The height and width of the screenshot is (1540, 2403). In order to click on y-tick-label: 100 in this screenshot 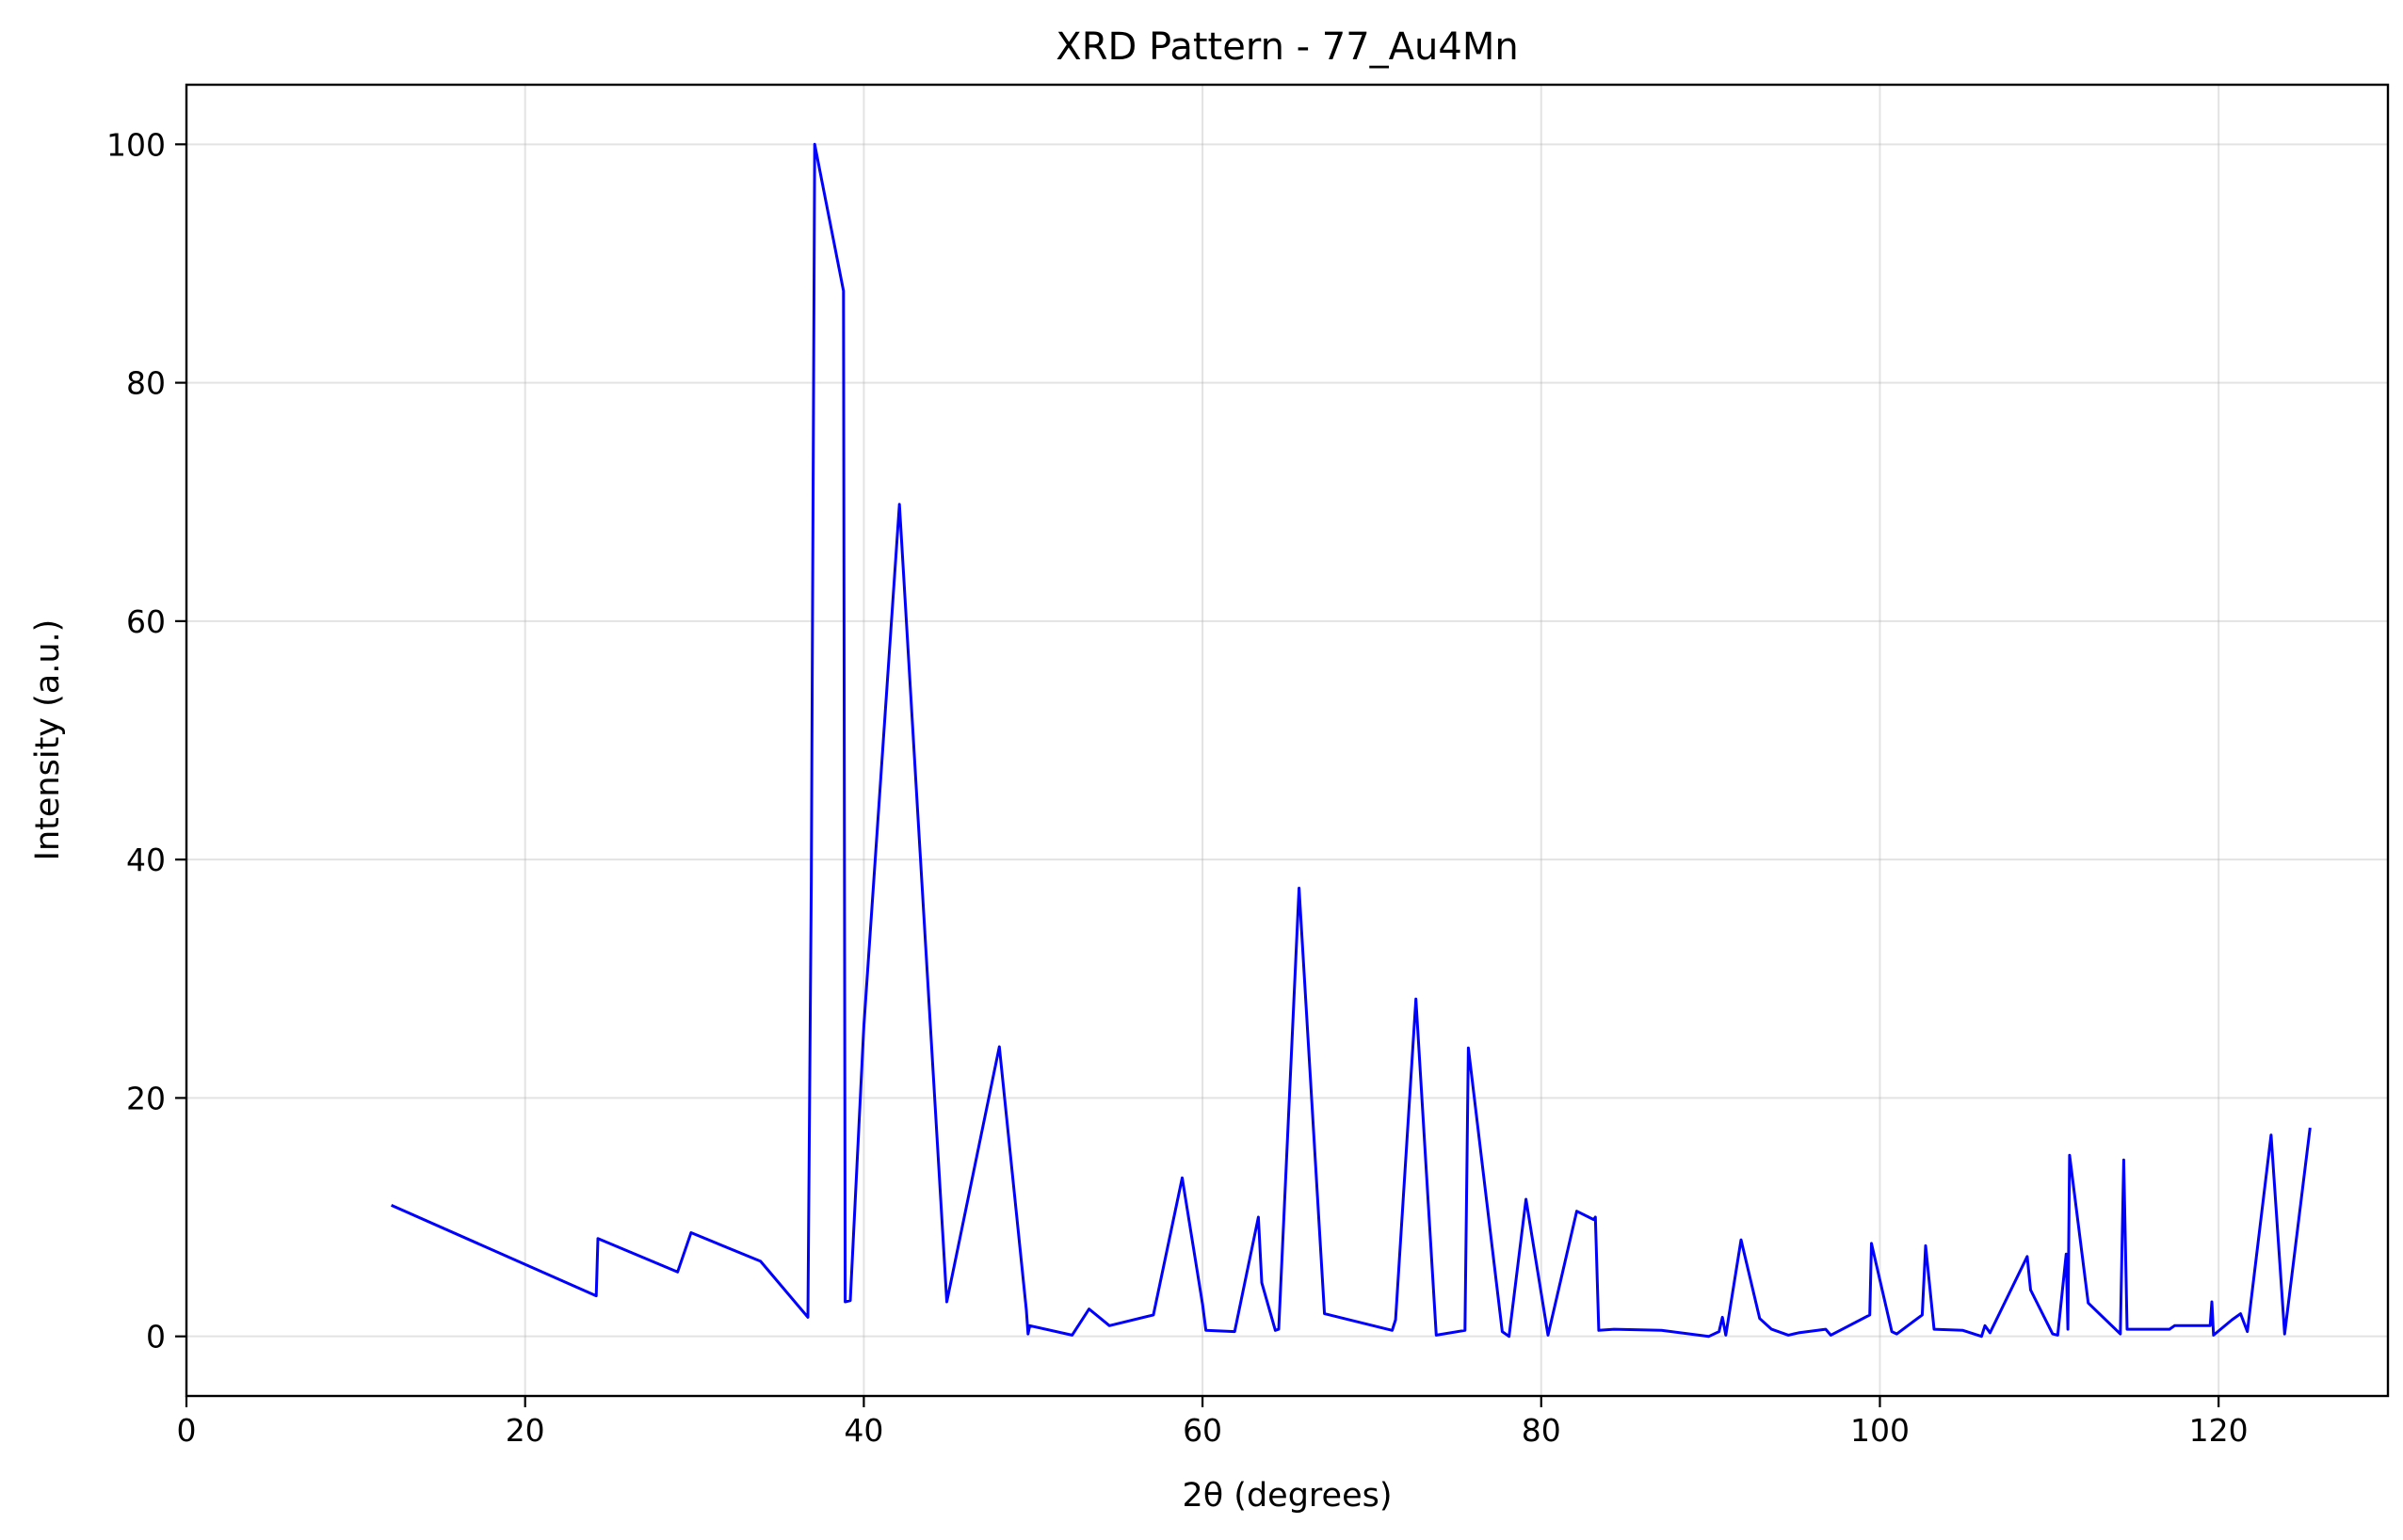, I will do `click(136, 144)`.